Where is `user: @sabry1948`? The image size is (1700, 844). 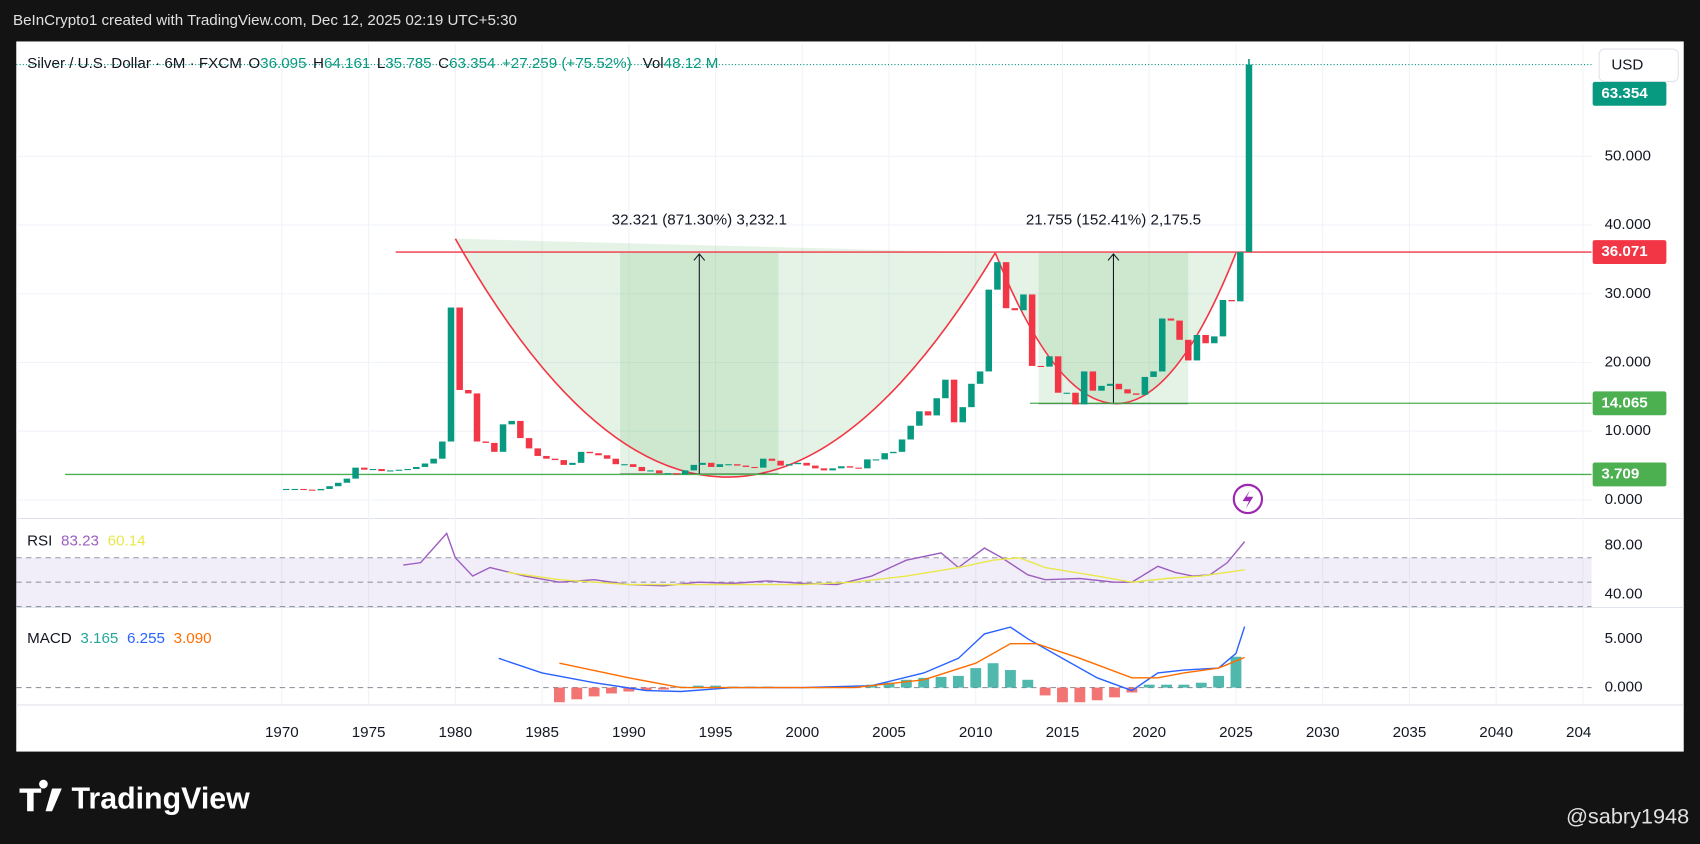
user: @sabry1948 is located at coordinates (1627, 815).